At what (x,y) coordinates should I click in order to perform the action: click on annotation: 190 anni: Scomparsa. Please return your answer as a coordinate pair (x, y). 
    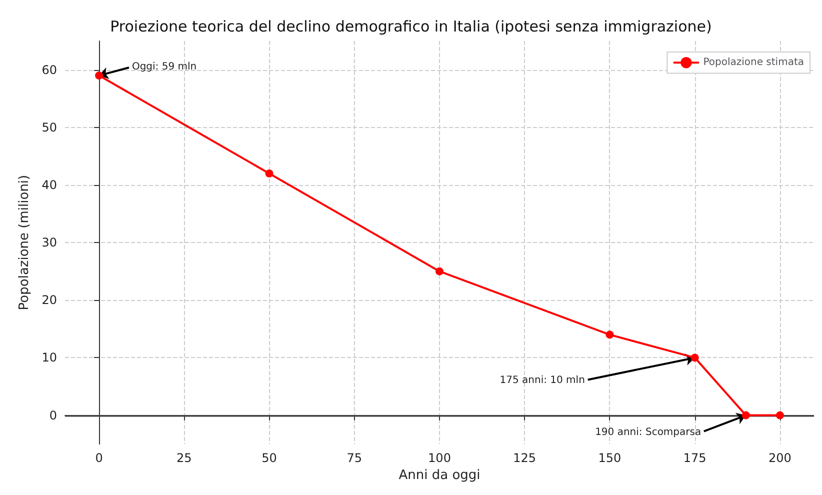
    Looking at the image, I should click on (648, 432).